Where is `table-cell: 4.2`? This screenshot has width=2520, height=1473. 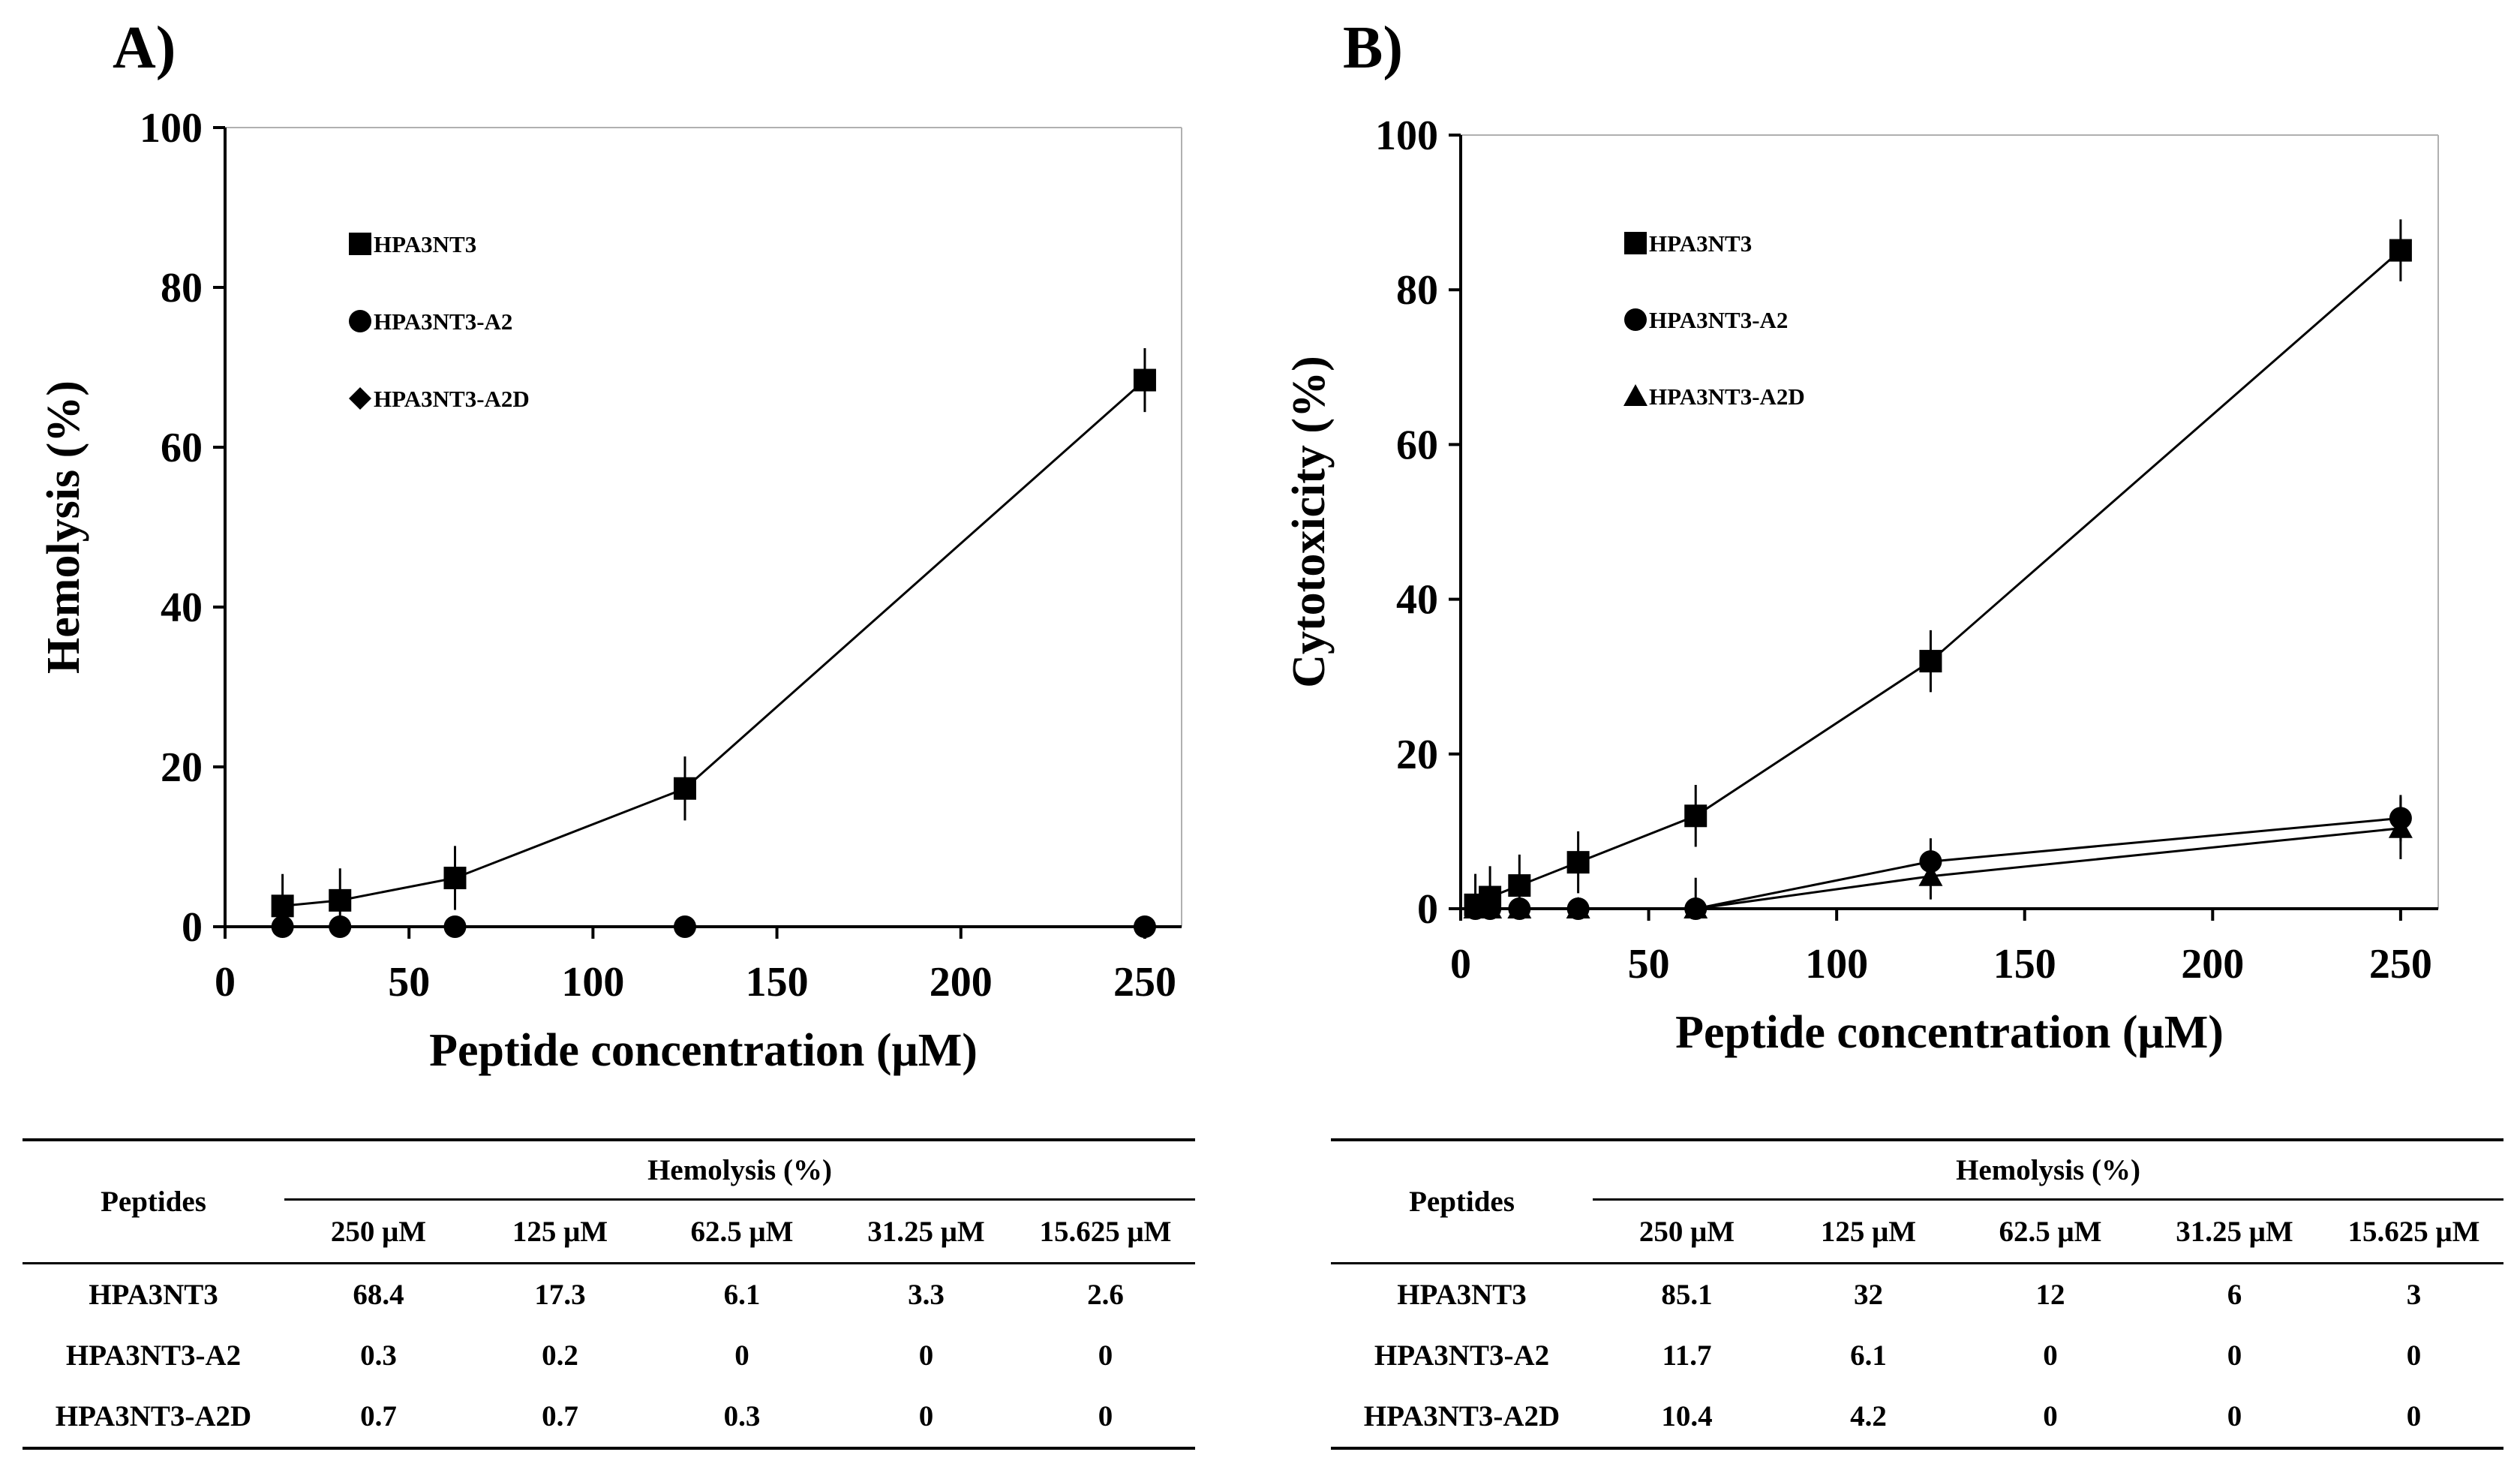 table-cell: 4.2 is located at coordinates (1869, 1418).